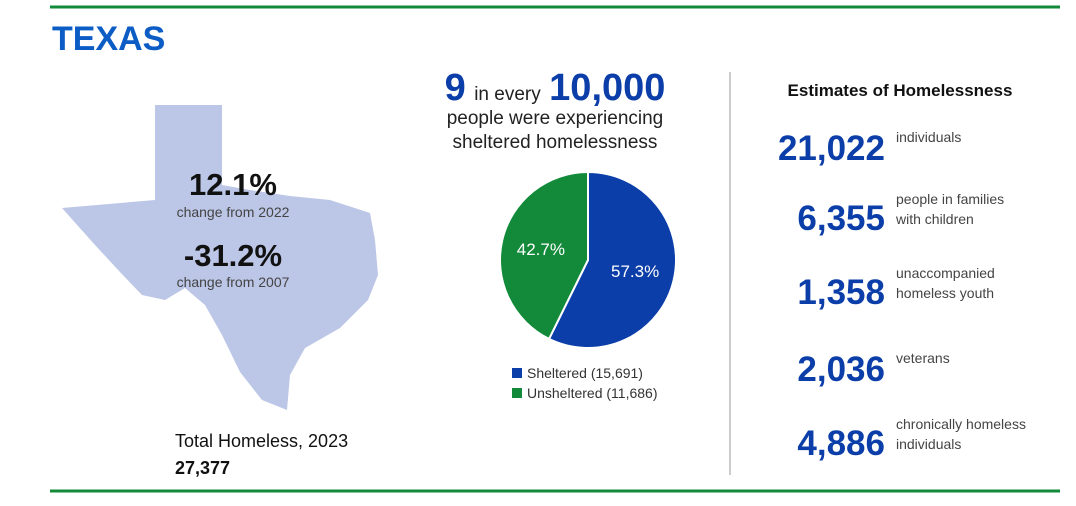  What do you see at coordinates (841, 292) in the screenshot?
I see `estimate-number: 1,358` at bounding box center [841, 292].